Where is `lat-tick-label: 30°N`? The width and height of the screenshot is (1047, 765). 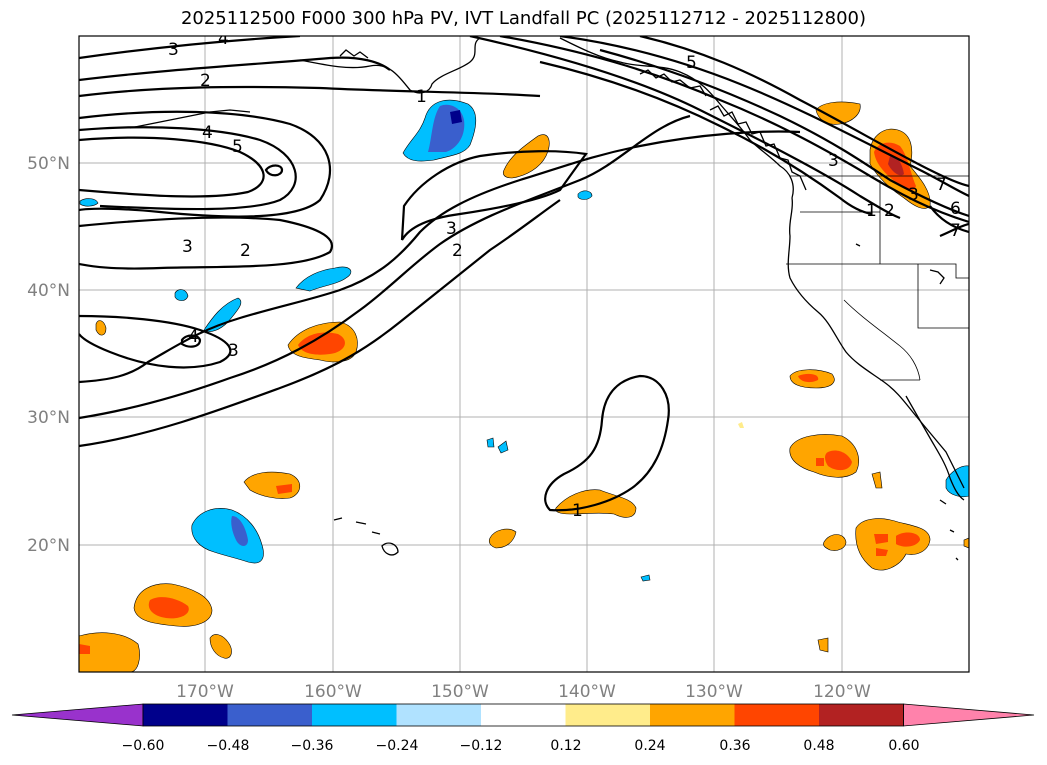 lat-tick-label: 30°N is located at coordinates (48, 418).